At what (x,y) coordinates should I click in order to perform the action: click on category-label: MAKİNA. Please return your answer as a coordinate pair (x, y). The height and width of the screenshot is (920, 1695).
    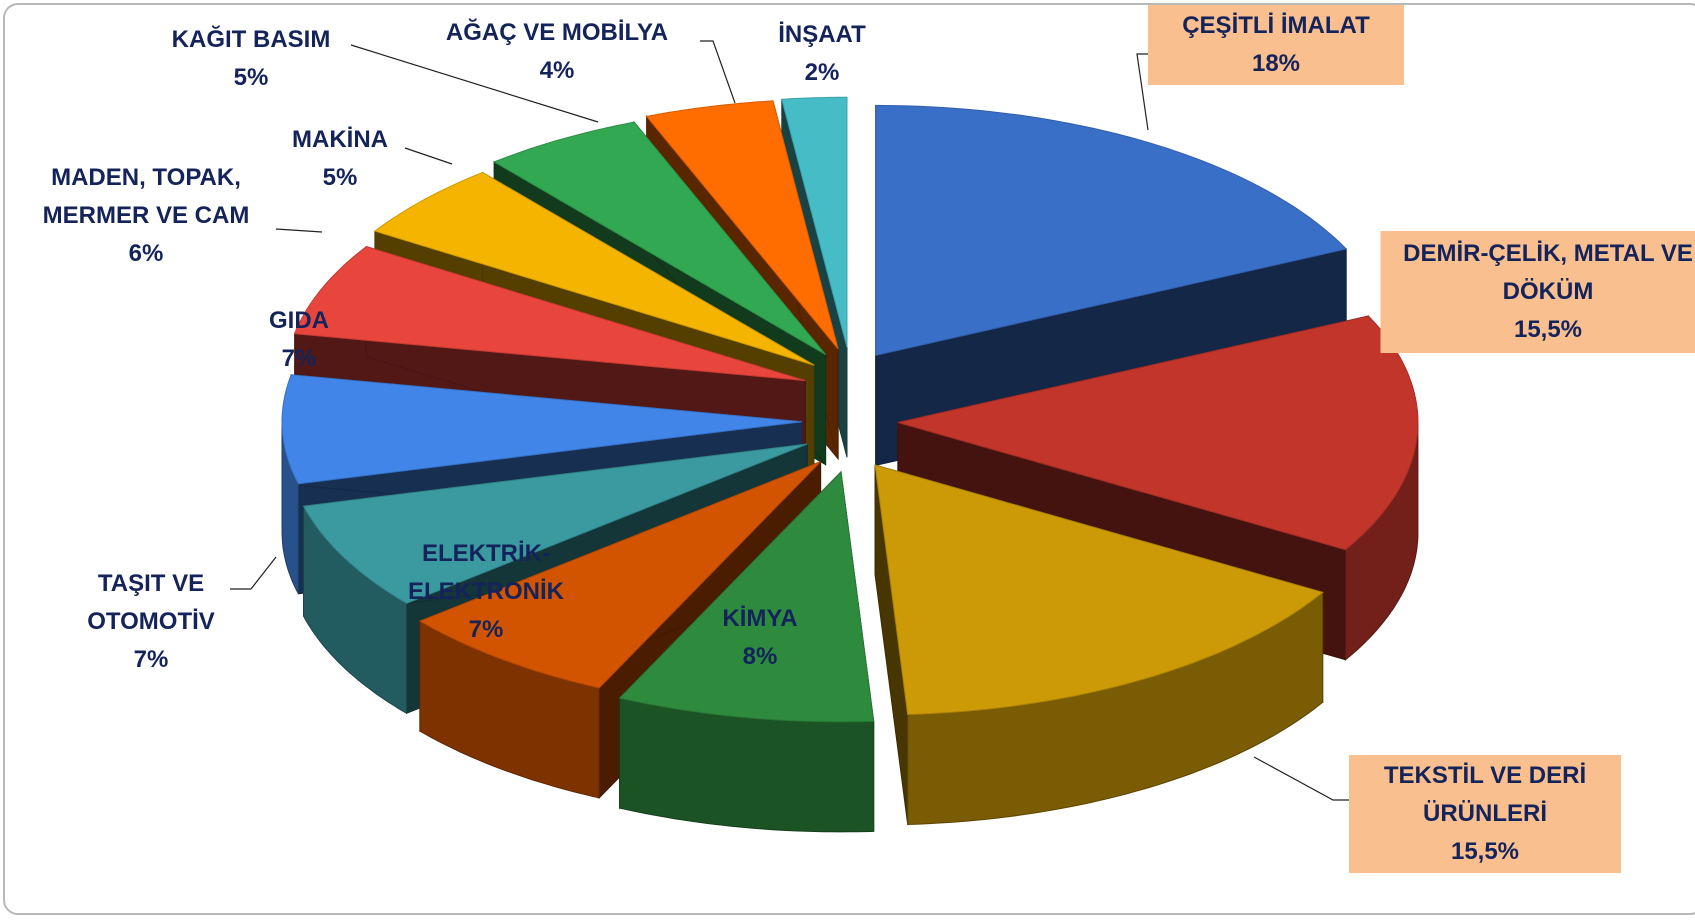
    Looking at the image, I should click on (340, 139).